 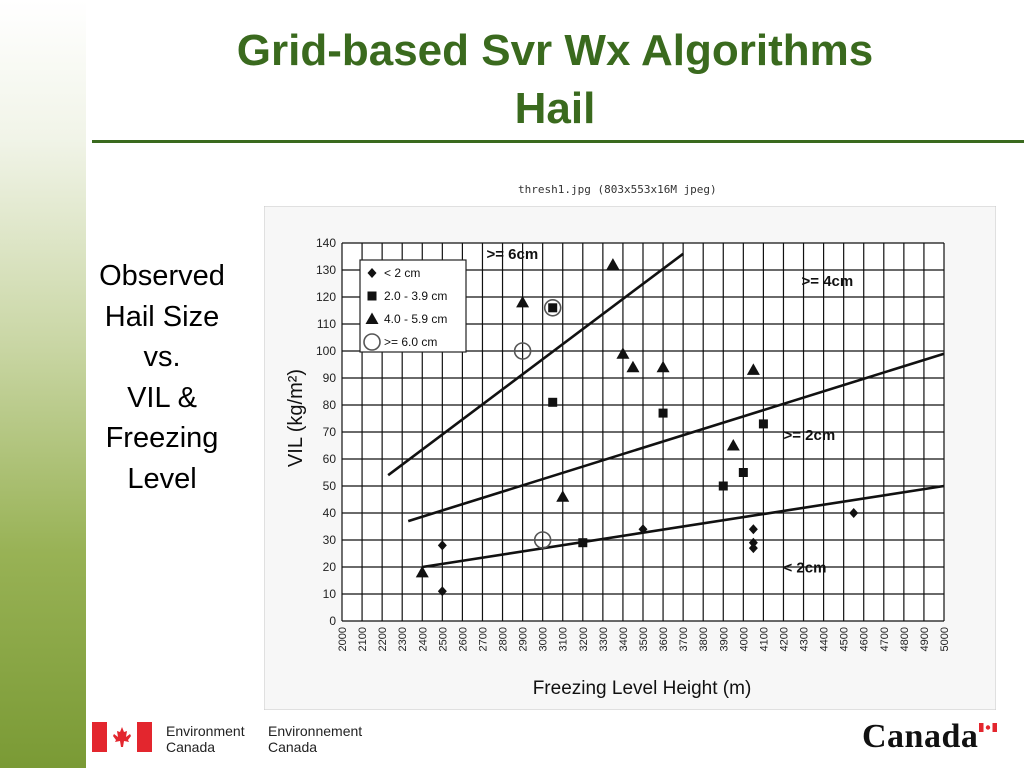 I want to click on dept-name-en-line1: Environment, so click(x=205, y=731).